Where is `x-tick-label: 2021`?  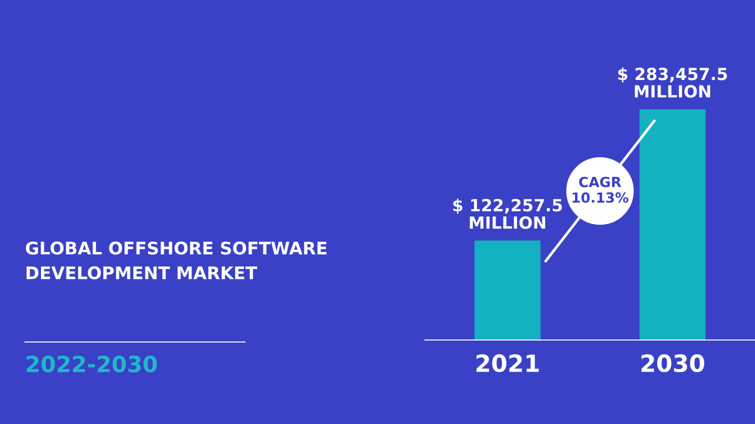 x-tick-label: 2021 is located at coordinates (507, 363).